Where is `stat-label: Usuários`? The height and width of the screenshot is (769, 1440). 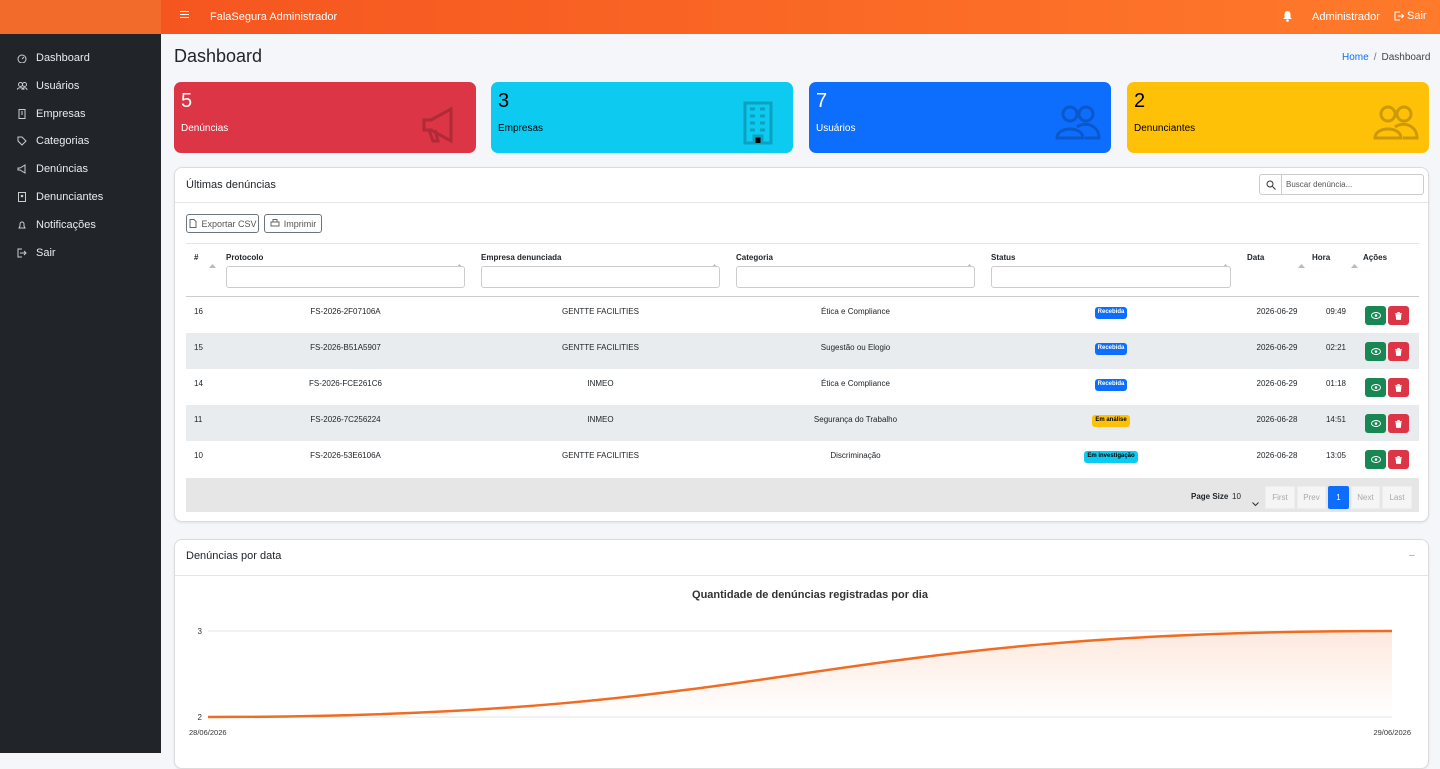 stat-label: Usuários is located at coordinates (836, 128).